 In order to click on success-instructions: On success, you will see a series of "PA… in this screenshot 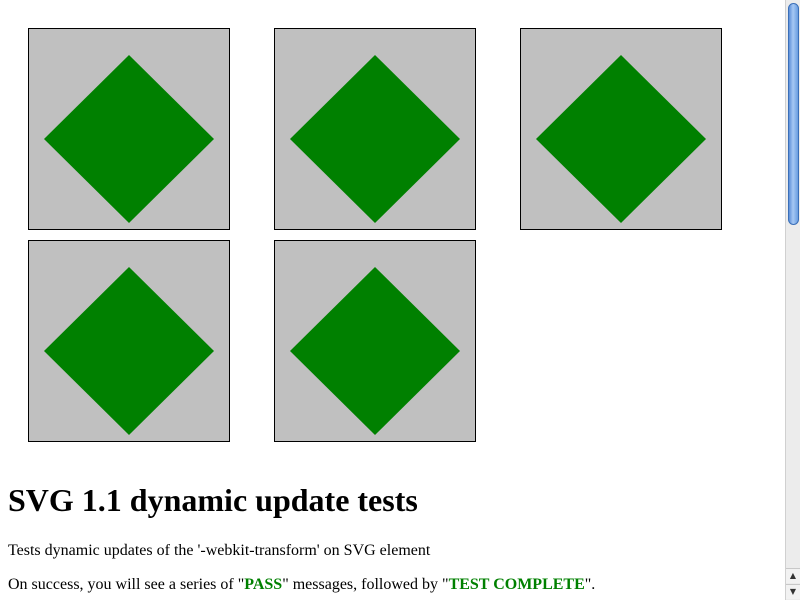, I will do `click(301, 584)`.